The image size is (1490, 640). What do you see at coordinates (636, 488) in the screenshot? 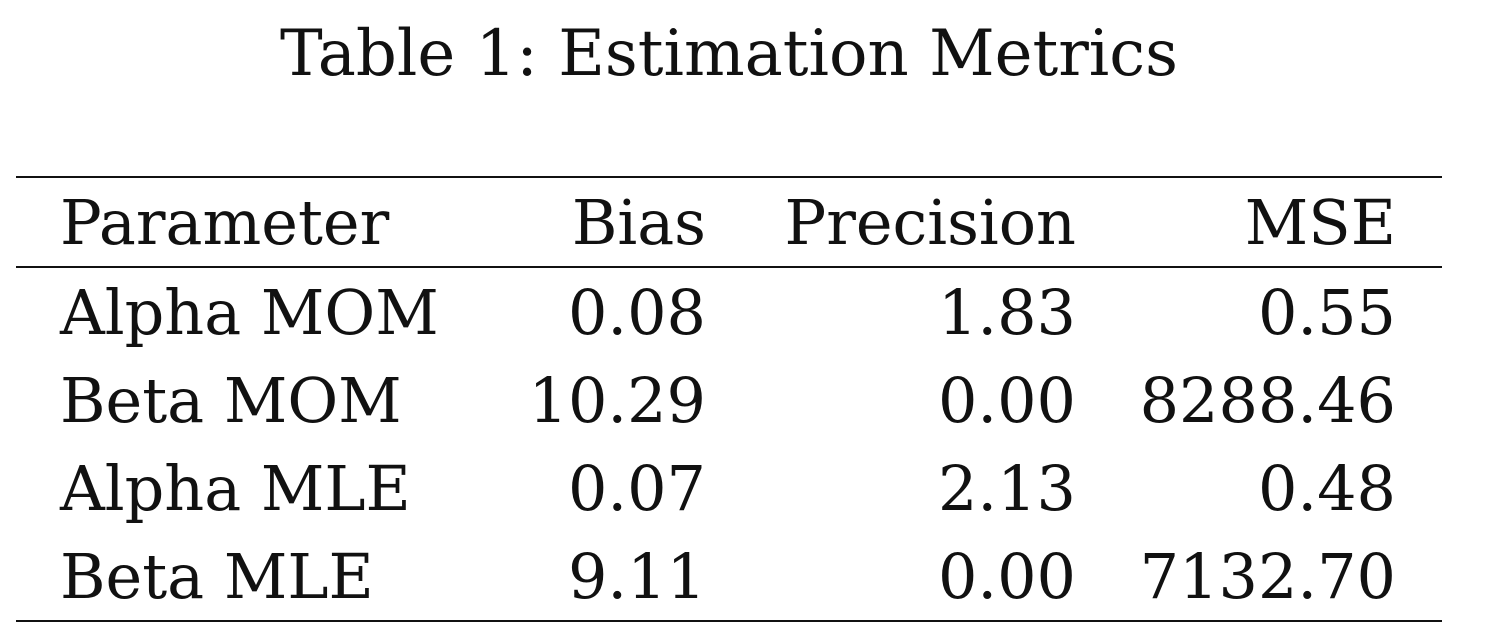
I see `cell-bias: 0.07` at bounding box center [636, 488].